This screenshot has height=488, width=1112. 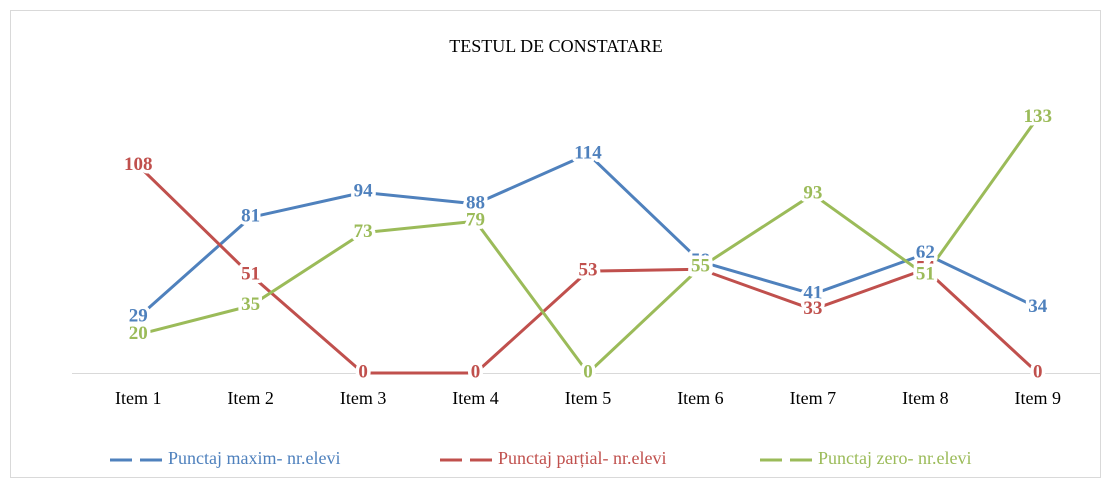 What do you see at coordinates (138, 333) in the screenshot?
I see `data-label: 20` at bounding box center [138, 333].